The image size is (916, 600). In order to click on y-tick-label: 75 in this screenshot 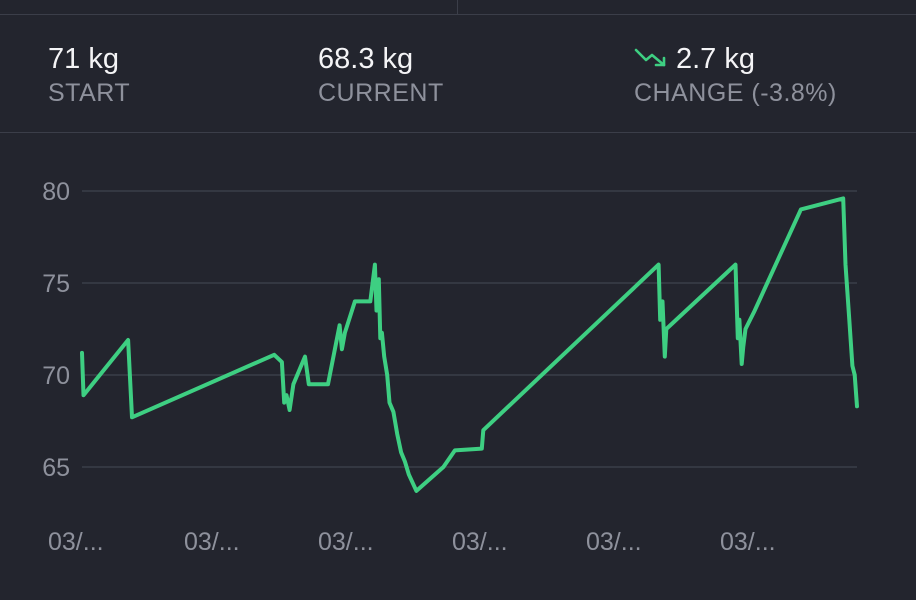, I will do `click(56, 284)`.